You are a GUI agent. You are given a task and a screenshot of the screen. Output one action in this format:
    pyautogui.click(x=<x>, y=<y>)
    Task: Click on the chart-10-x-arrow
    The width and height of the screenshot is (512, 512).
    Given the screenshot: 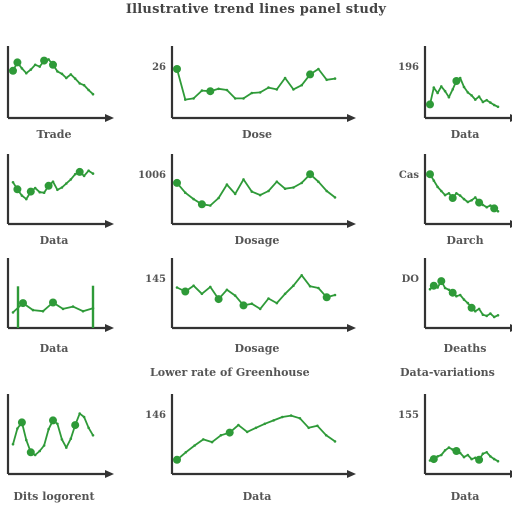 What is the action you would take?
    pyautogui.click(x=109, y=474)
    